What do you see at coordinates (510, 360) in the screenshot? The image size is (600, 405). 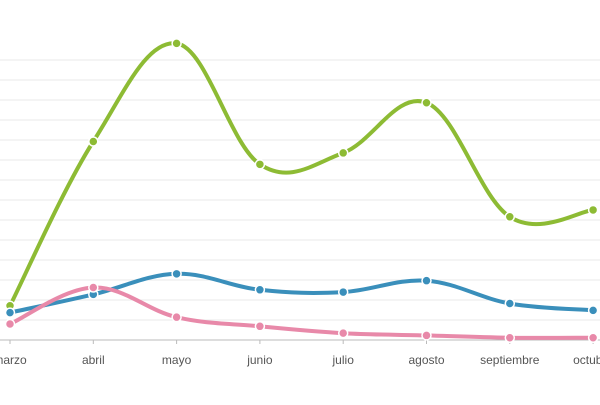 I see `x-tick-label: septiembre` at bounding box center [510, 360].